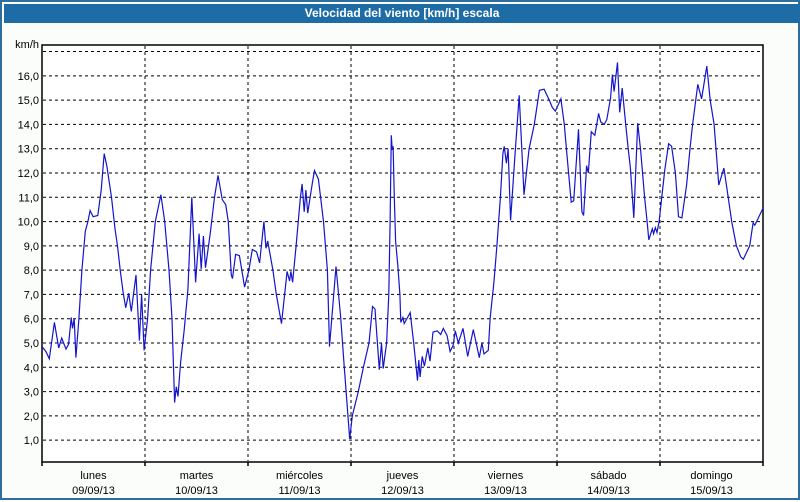  I want to click on y-axis-tick-label: 7,0, so click(31, 295).